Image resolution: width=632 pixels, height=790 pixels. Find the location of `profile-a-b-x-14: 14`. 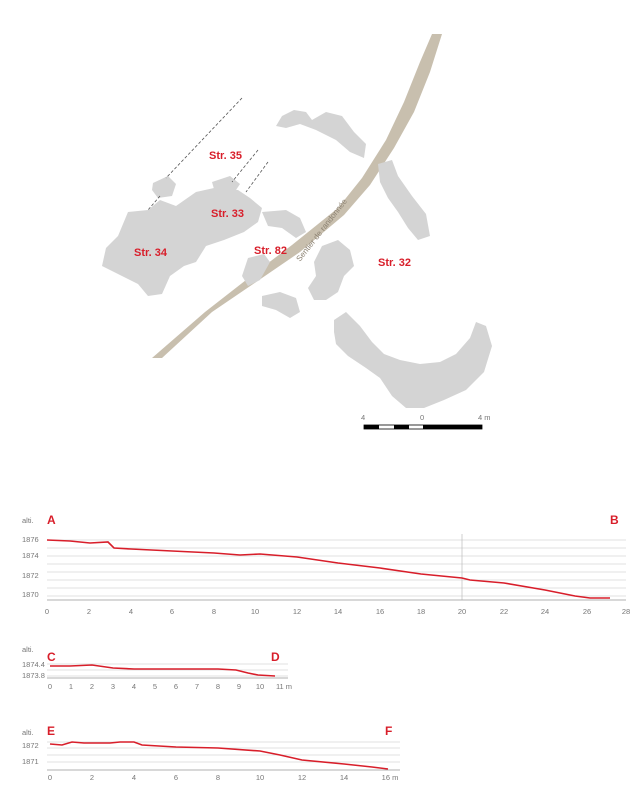

profile-a-b-x-14: 14 is located at coordinates (338, 611).